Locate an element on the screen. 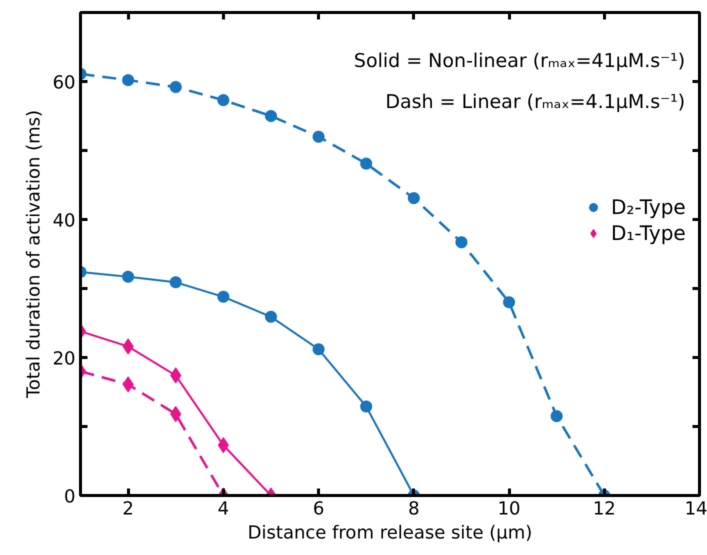 This screenshot has width=707, height=555. annotation: Solid = Non-linear (rₘₐₓ=41μM.s⁻¹) is located at coordinates (520, 61).